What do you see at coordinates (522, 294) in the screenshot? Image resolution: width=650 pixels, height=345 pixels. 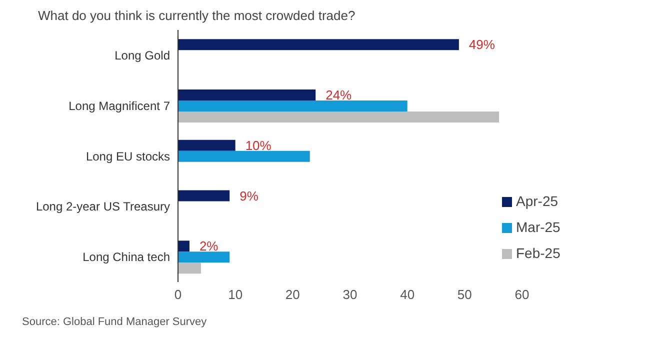 I see `x-tick-label: 60` at bounding box center [522, 294].